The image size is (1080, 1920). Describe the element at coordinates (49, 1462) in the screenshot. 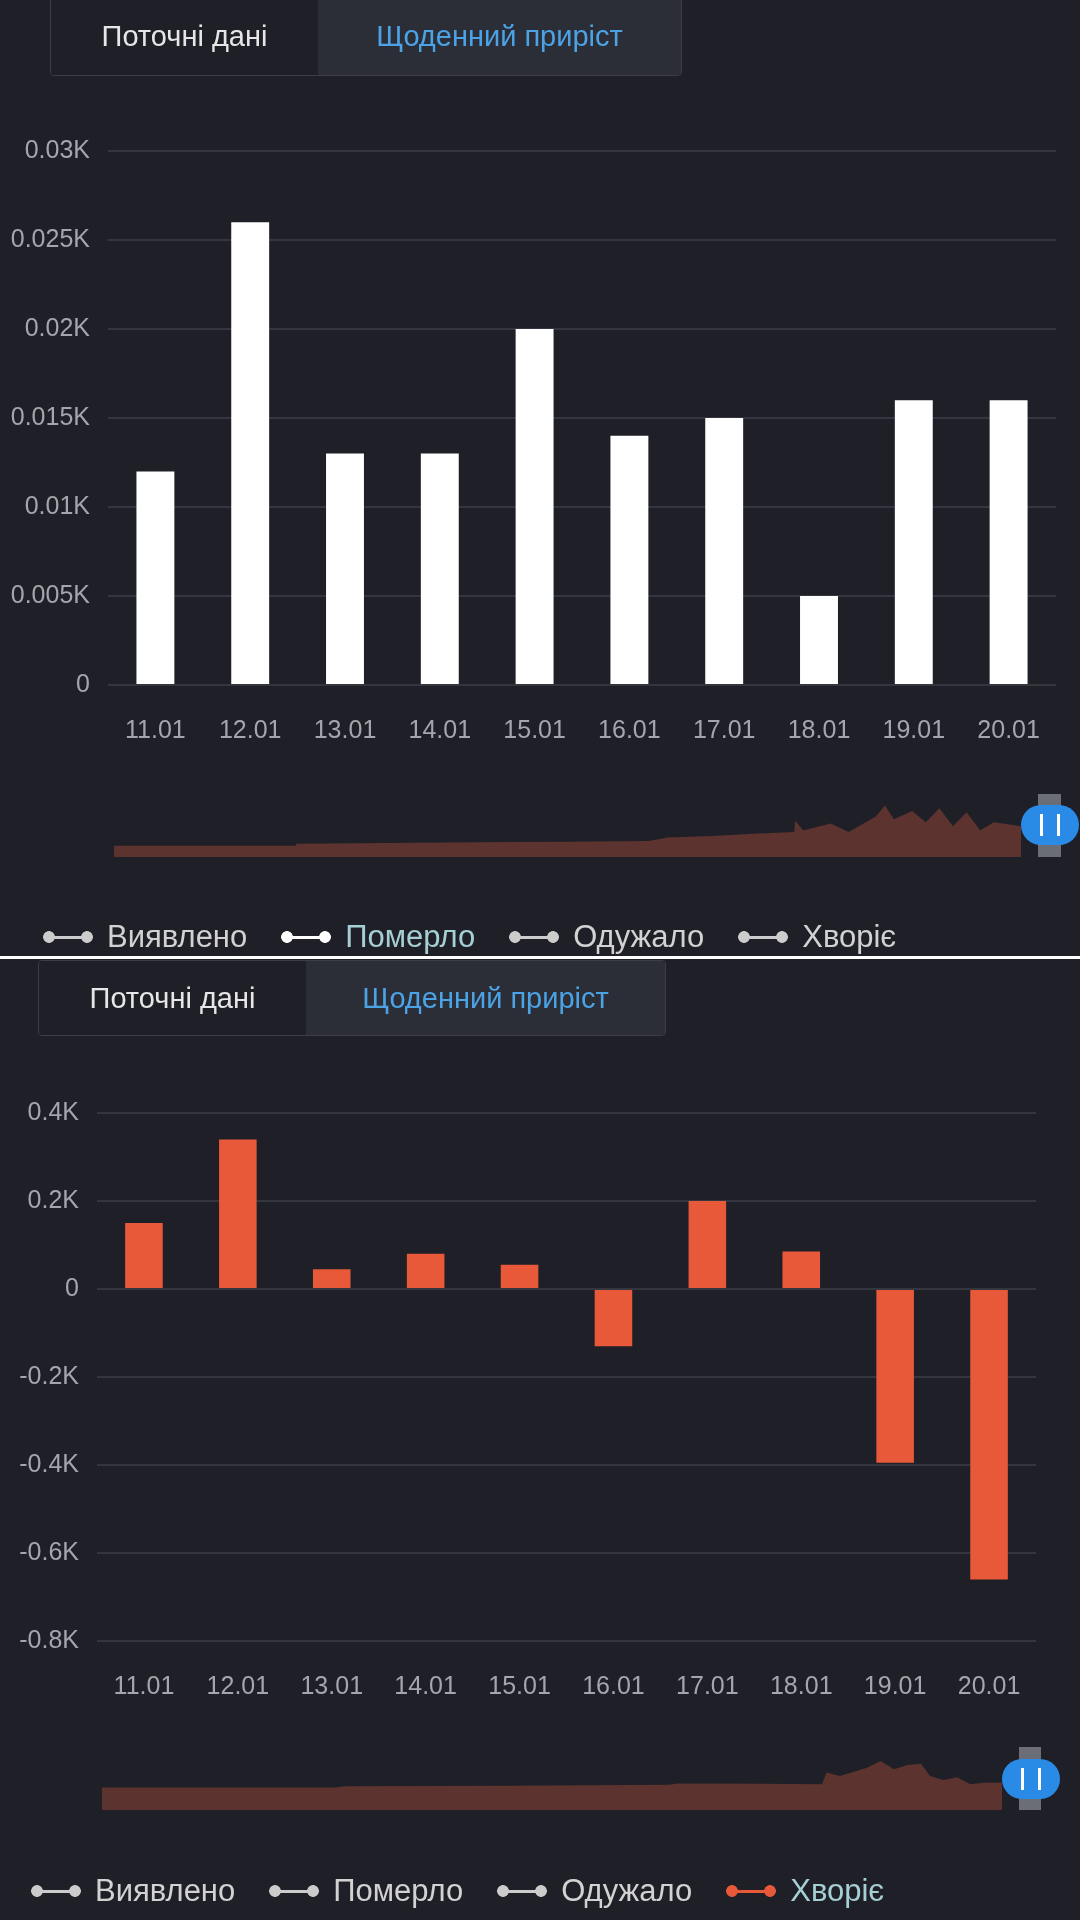

I see `y-tick-label: -0.4K` at that location.